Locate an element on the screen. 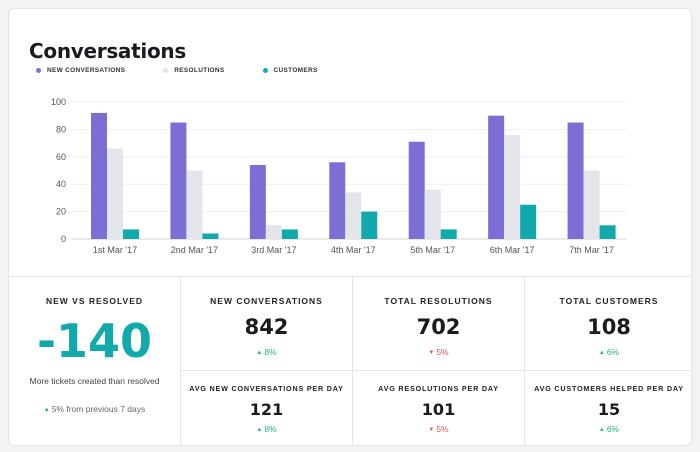 This screenshot has height=452, width=700. legend-item-new: NEW CONVERSATIONS is located at coordinates (80, 70).